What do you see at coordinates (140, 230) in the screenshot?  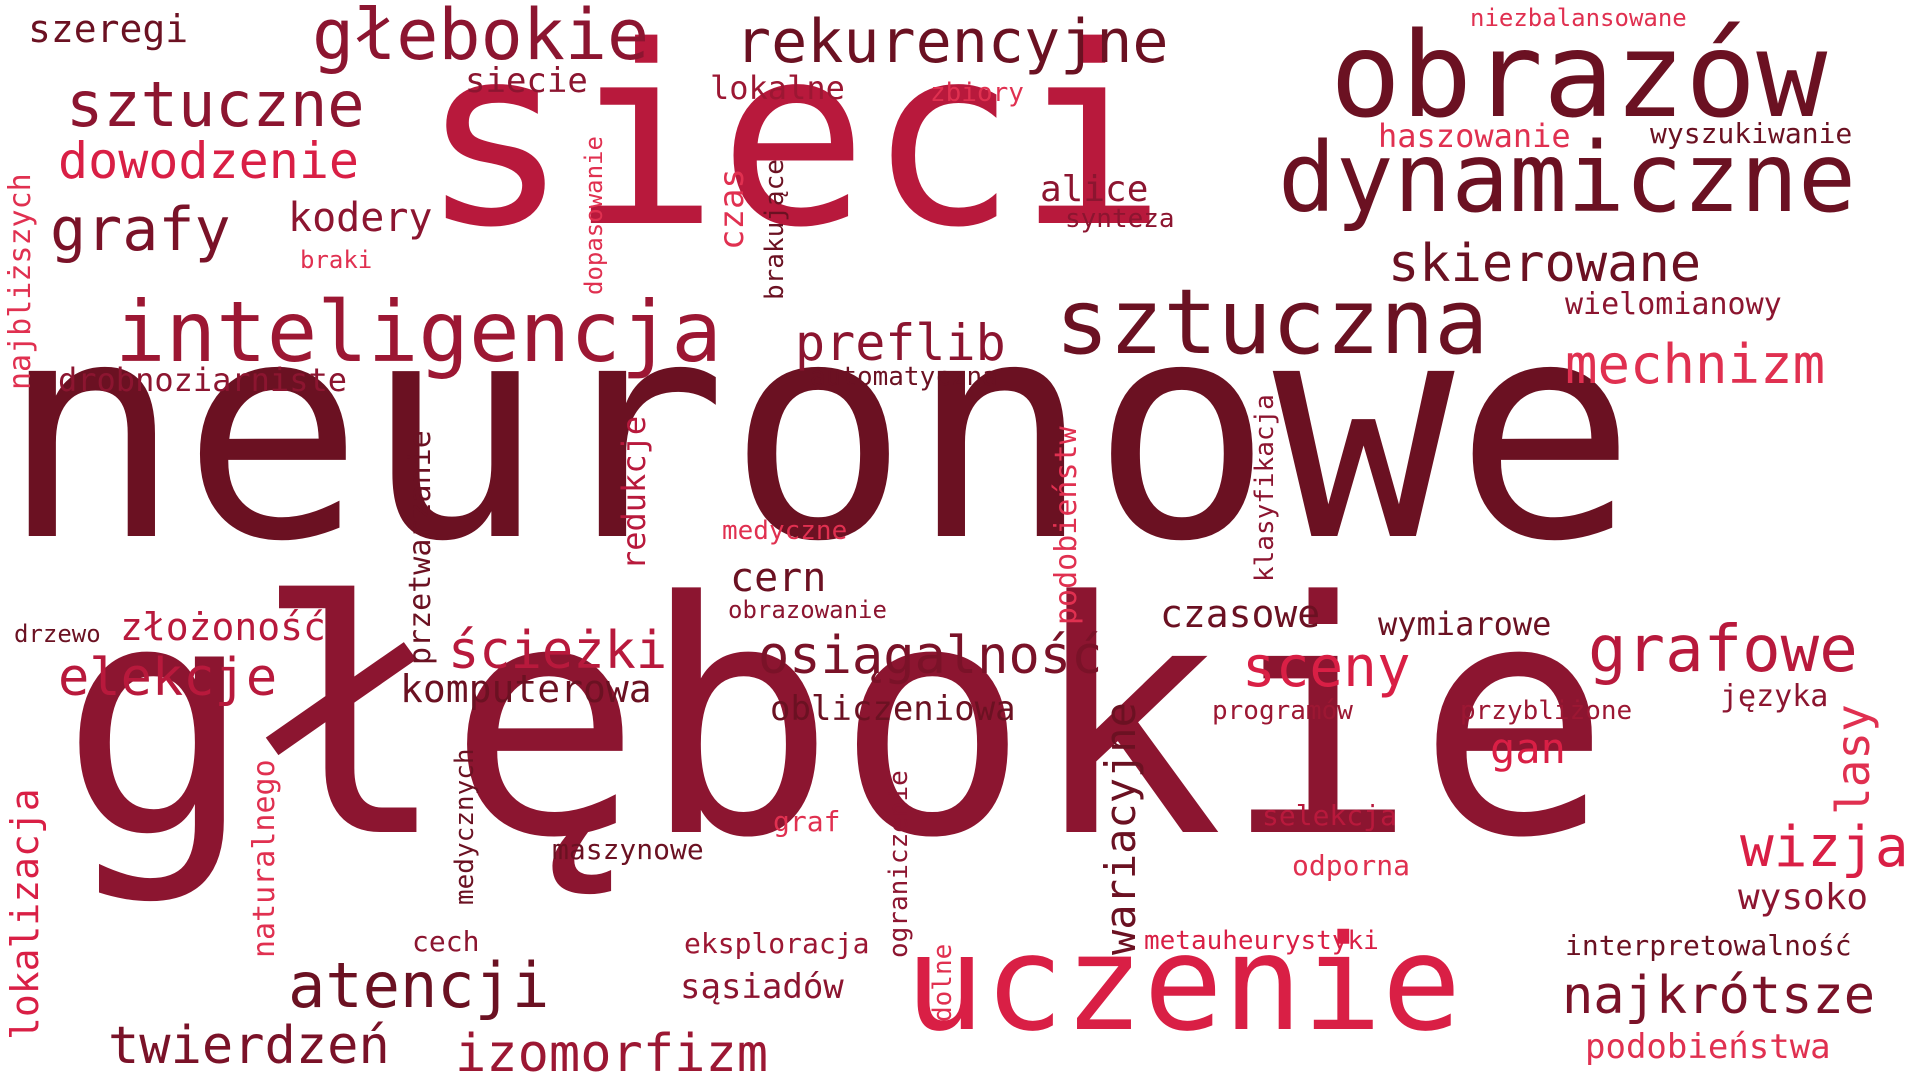 I see `word-grafy: grafy` at bounding box center [140, 230].